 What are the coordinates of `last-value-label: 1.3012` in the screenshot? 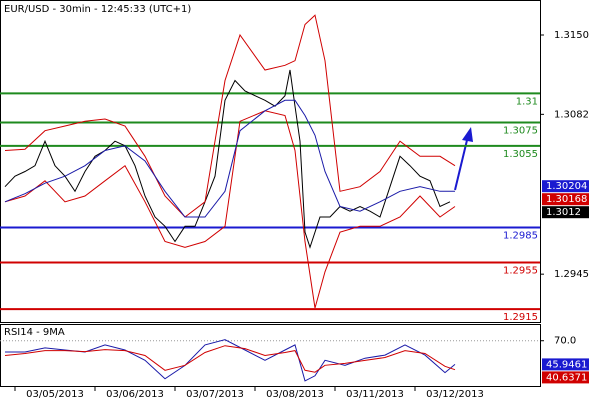 It's located at (563, 212).